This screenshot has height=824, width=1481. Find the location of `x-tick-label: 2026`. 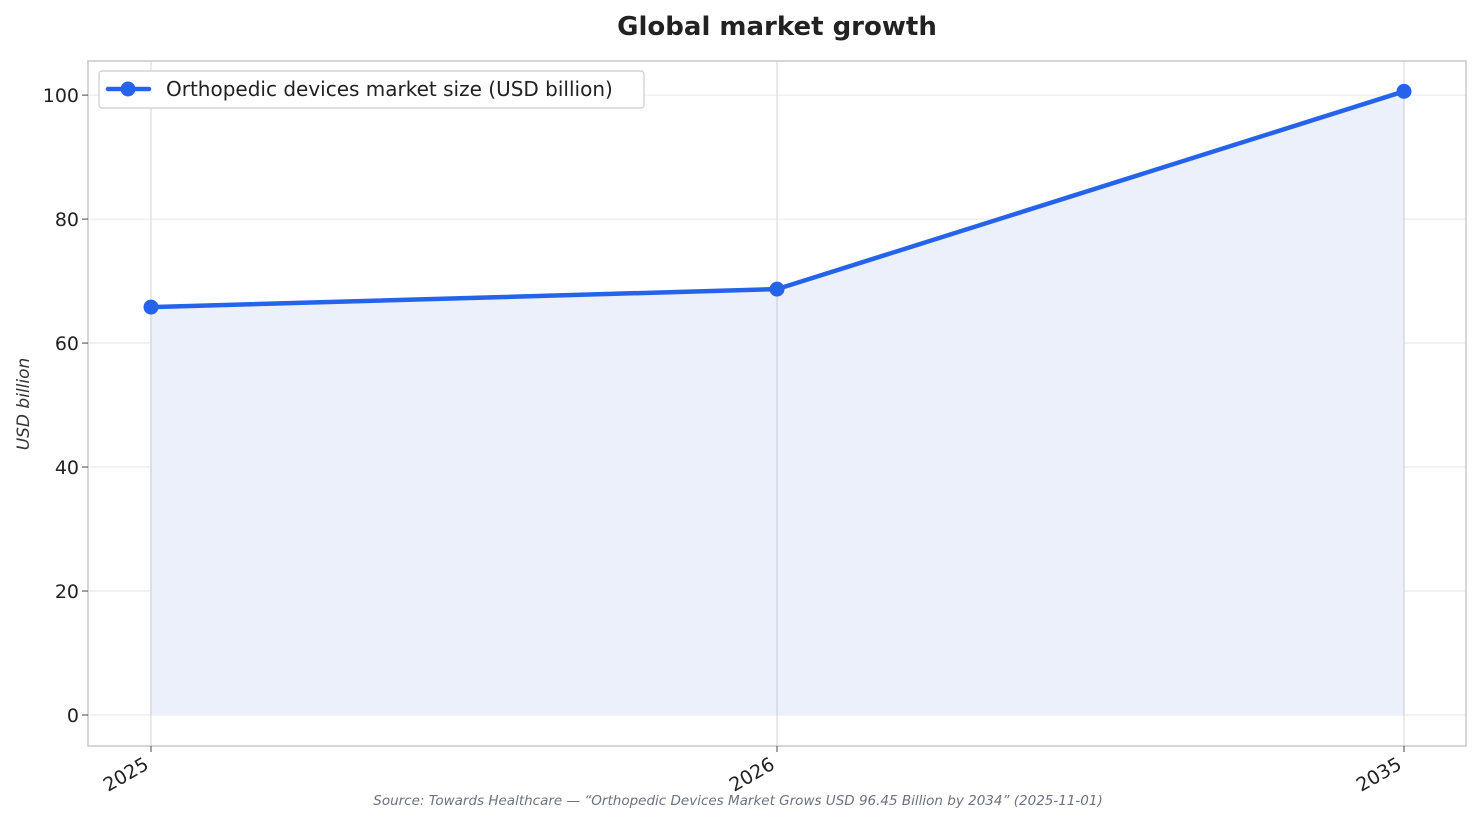

x-tick-label: 2026 is located at coordinates (752, 774).